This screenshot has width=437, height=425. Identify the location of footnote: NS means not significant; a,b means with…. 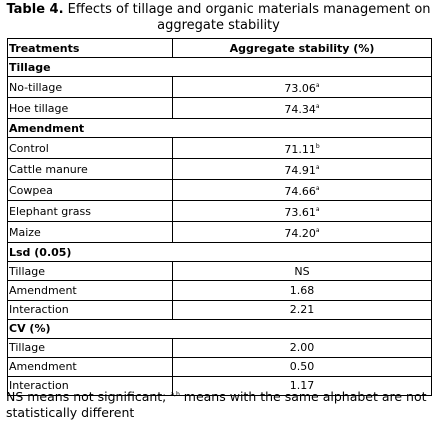
(220, 404).